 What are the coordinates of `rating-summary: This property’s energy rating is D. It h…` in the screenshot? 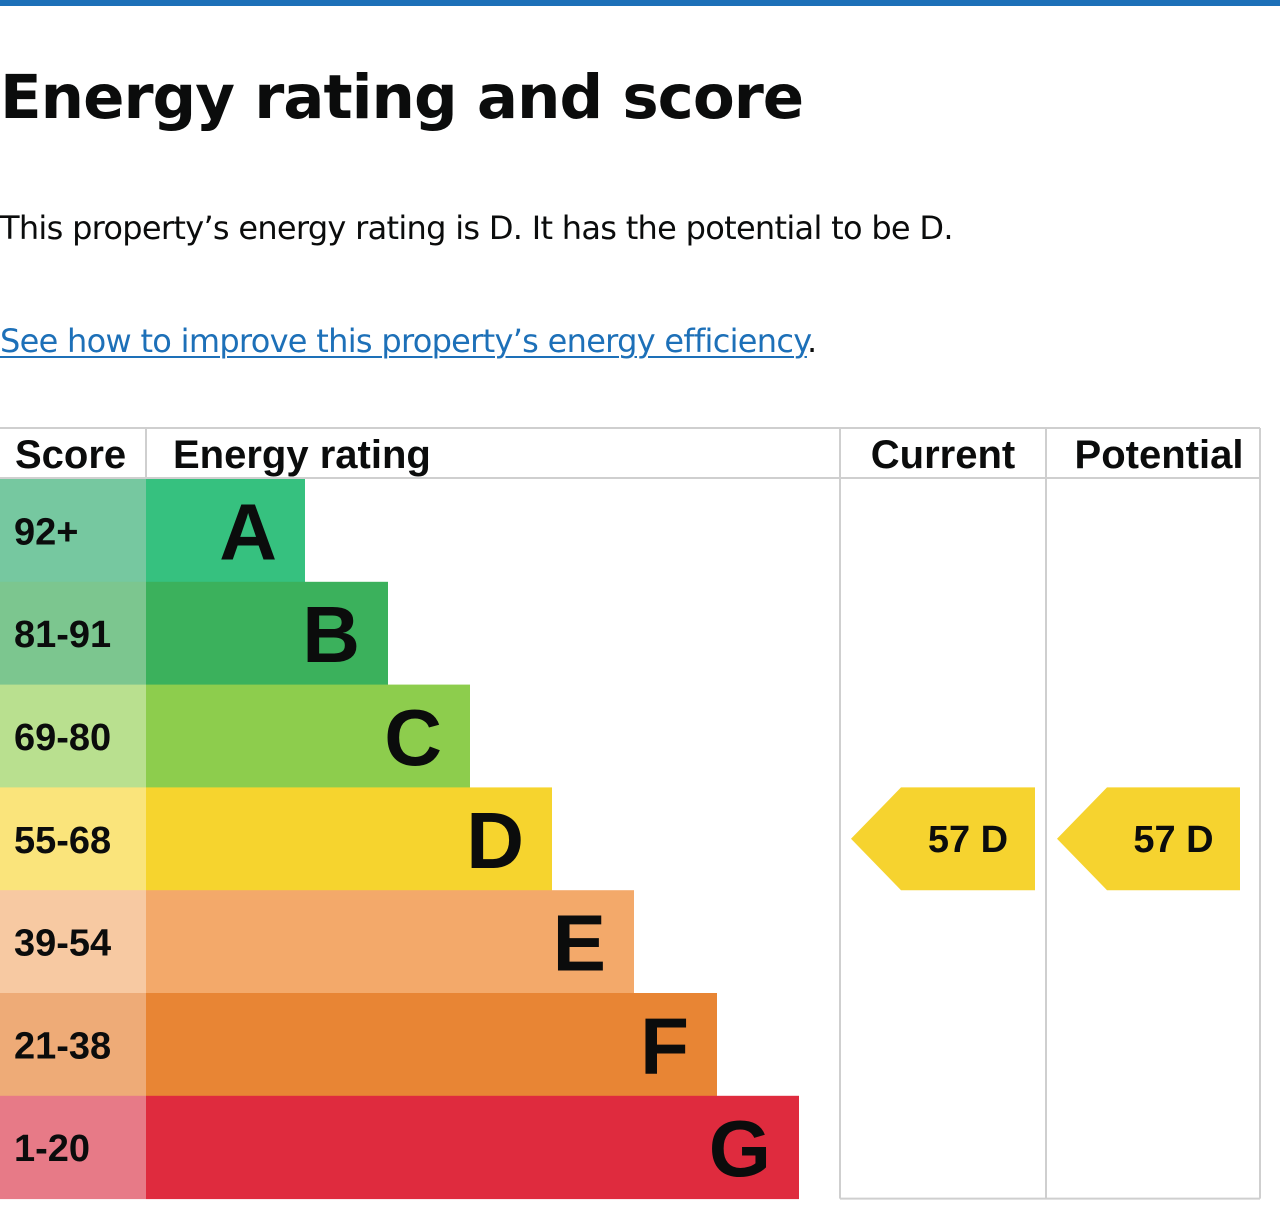 It's located at (477, 228).